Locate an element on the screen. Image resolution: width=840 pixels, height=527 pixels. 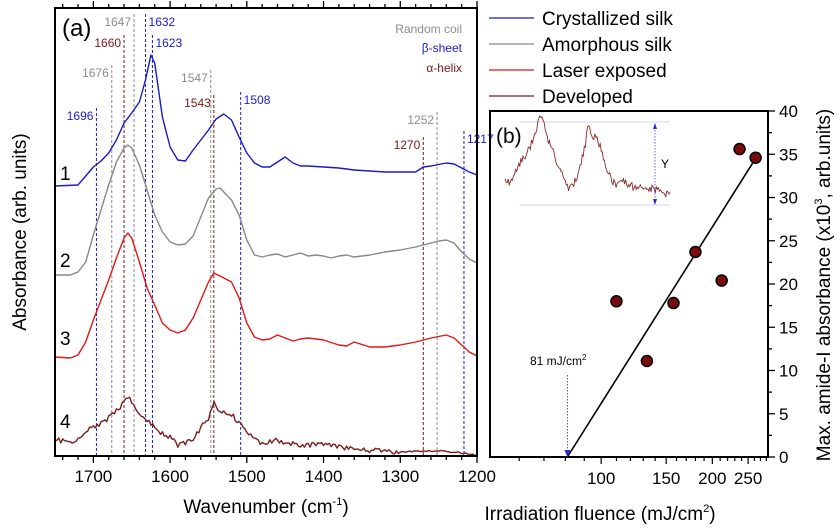
threshold-label: 81 mJ/cm2 is located at coordinates (558, 360).